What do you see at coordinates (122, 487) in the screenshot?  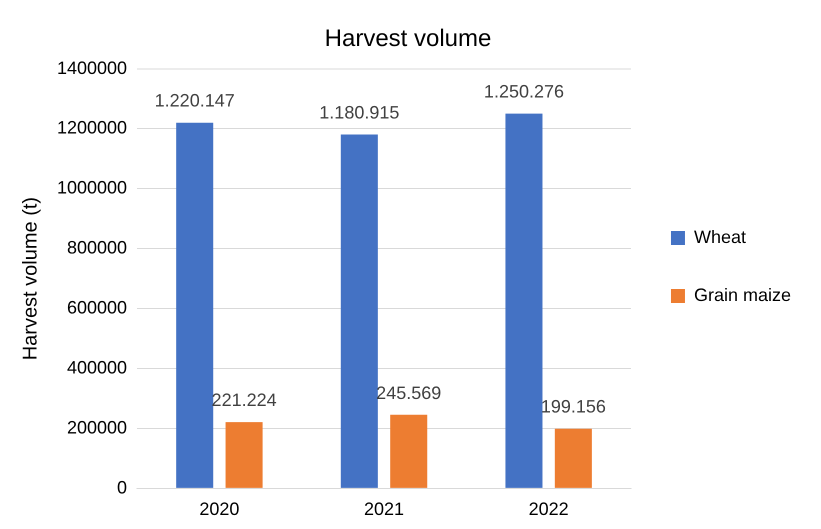 I see `y-tick-label: 0` at bounding box center [122, 487].